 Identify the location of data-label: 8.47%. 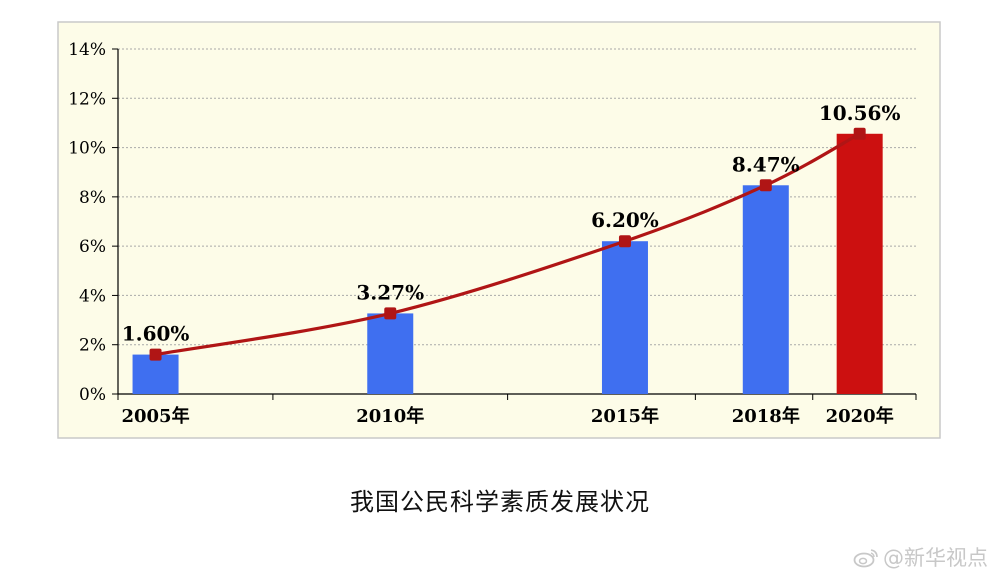
(766, 164).